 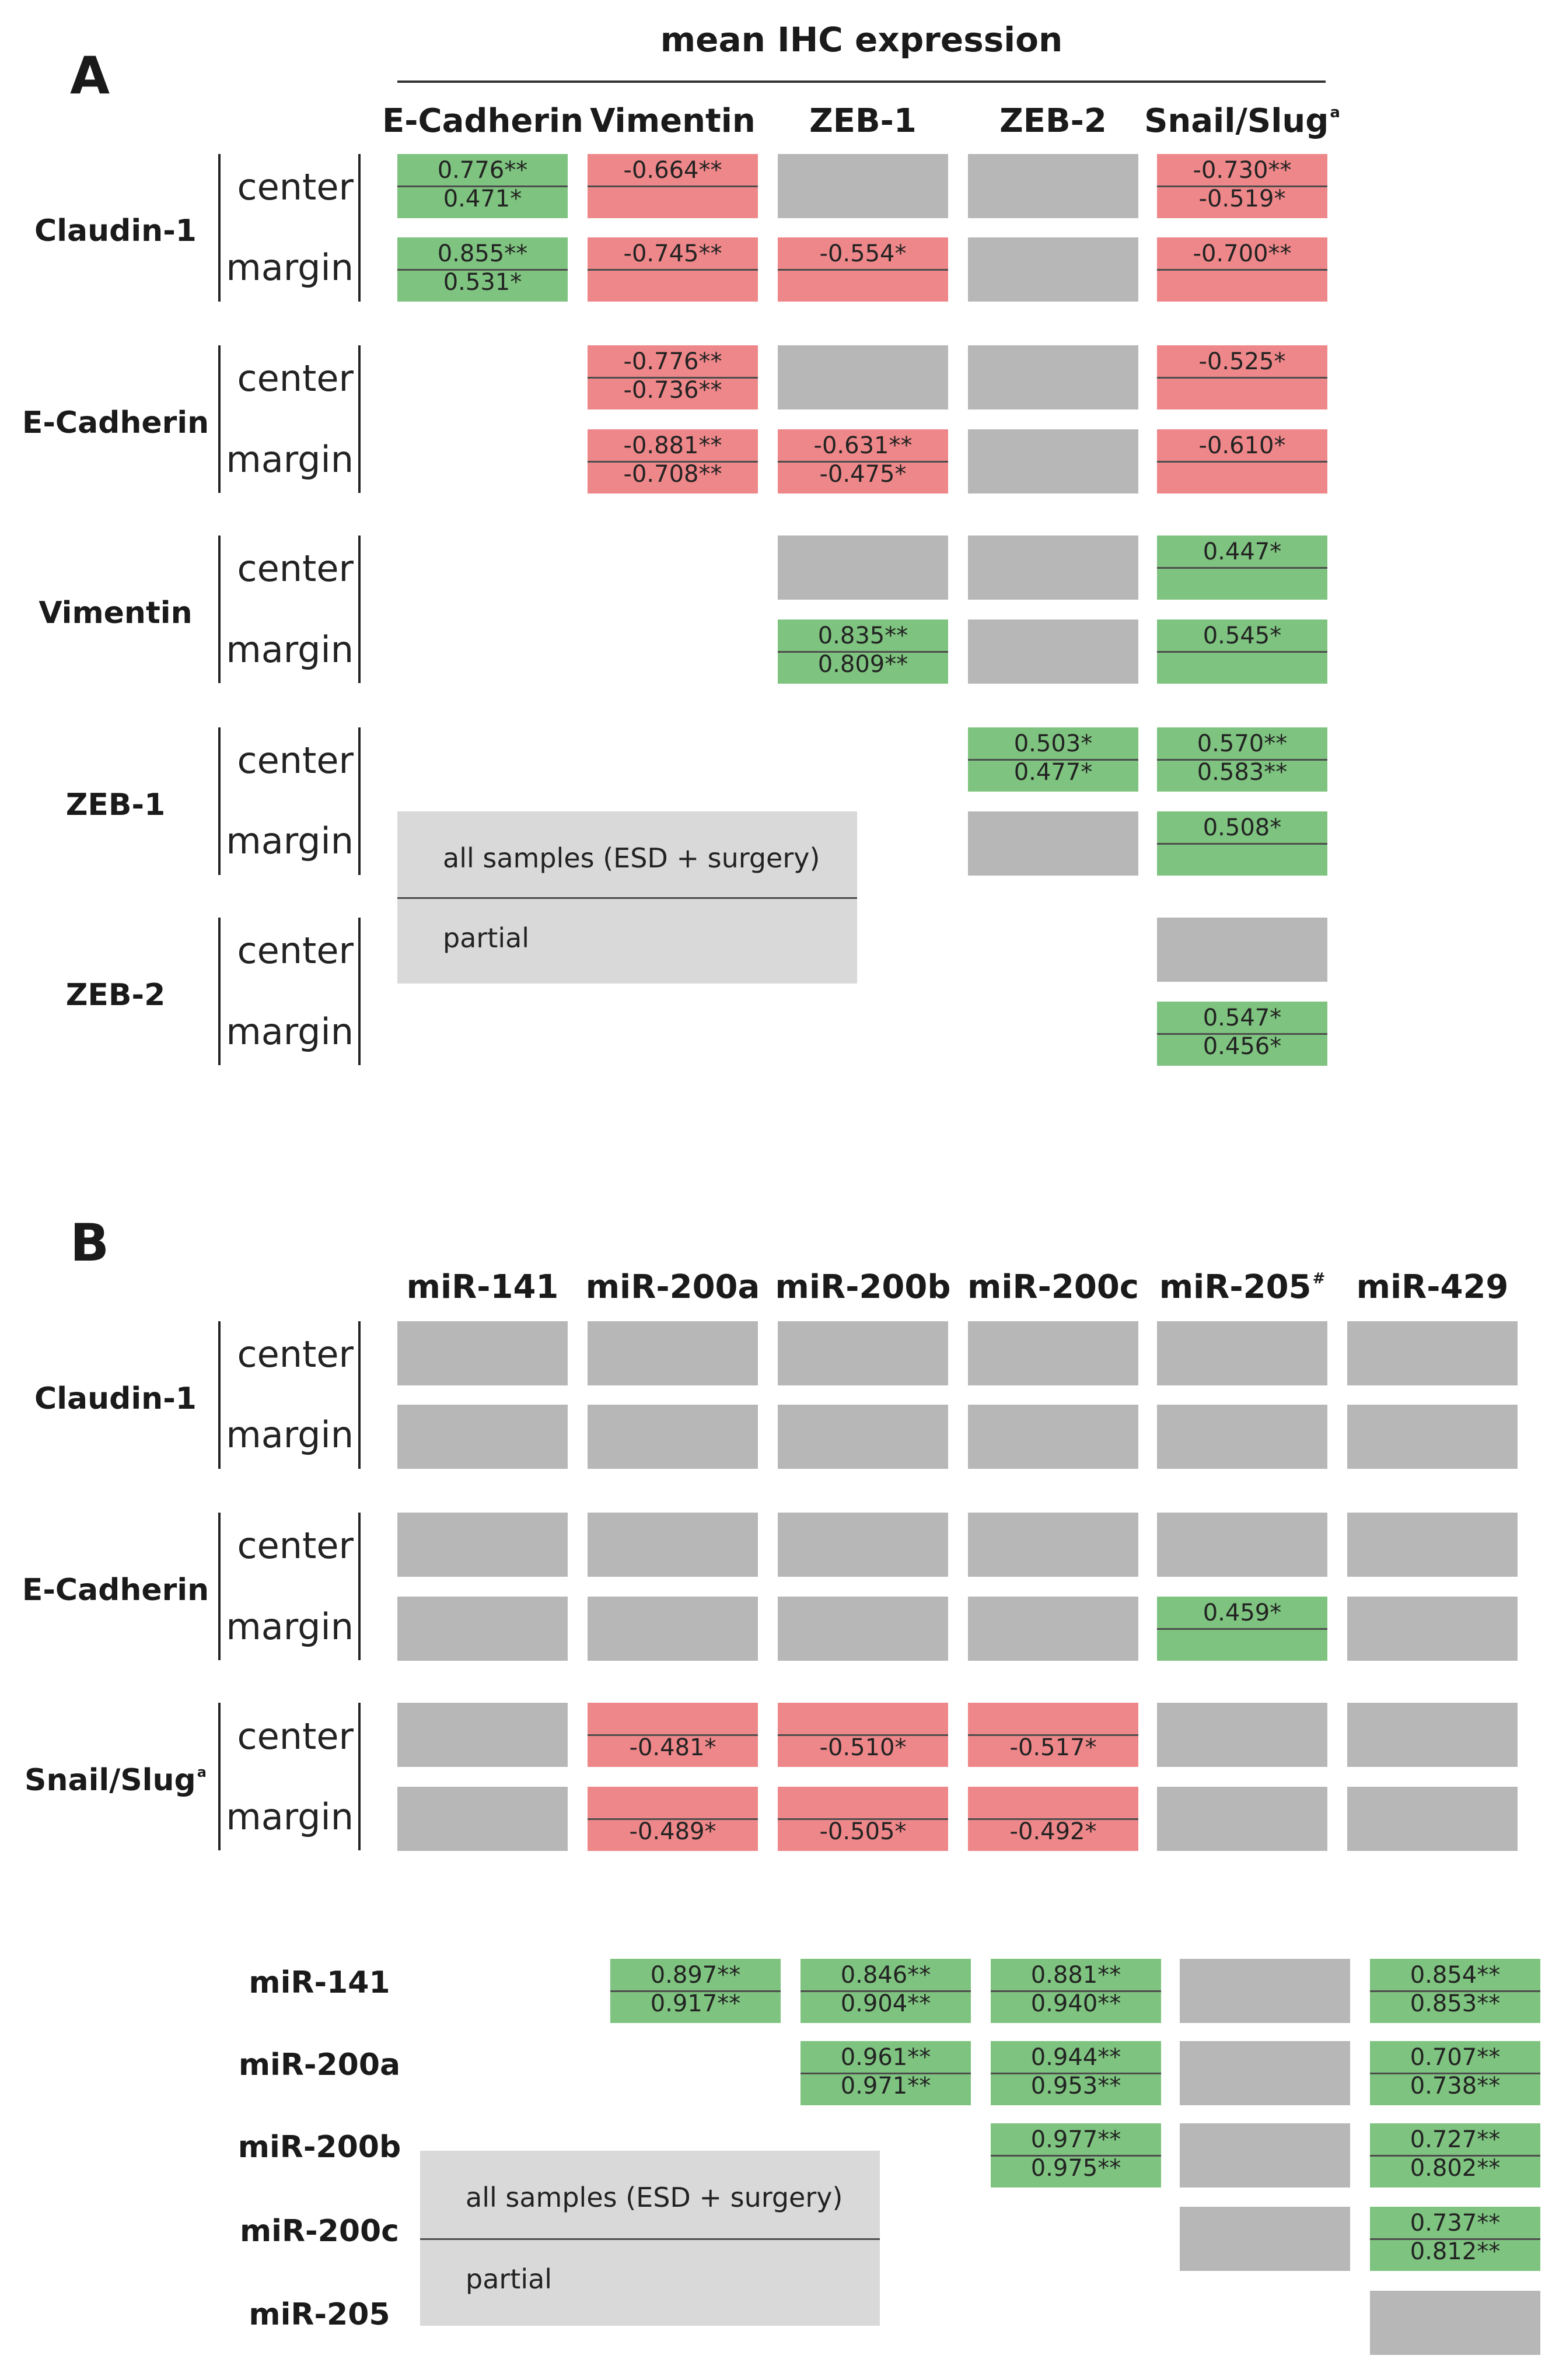 I want to click on heatmap-cell: -0.631** -0.475*, so click(x=863, y=461).